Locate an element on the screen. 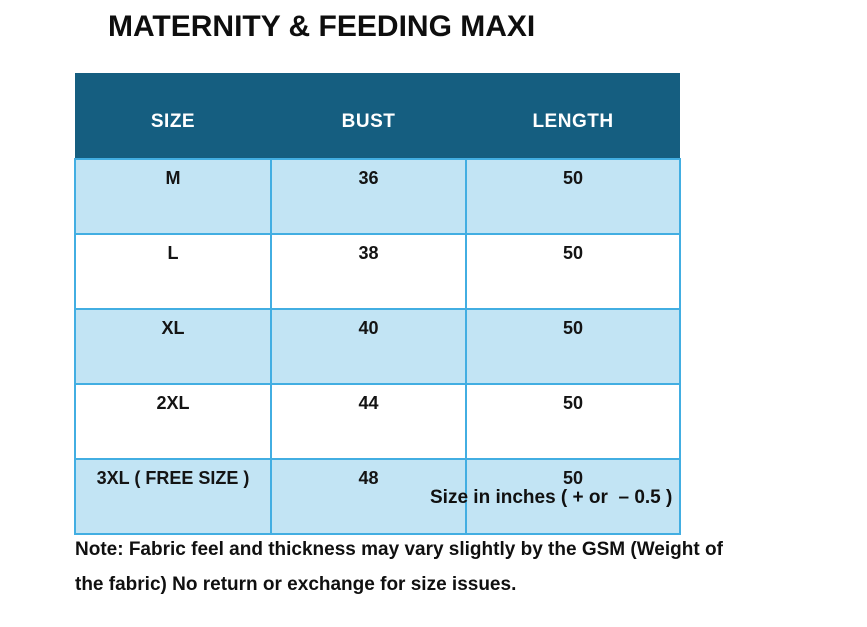 Image resolution: width=867 pixels, height=627 pixels. table-row: M 36 50 is located at coordinates (377, 196).